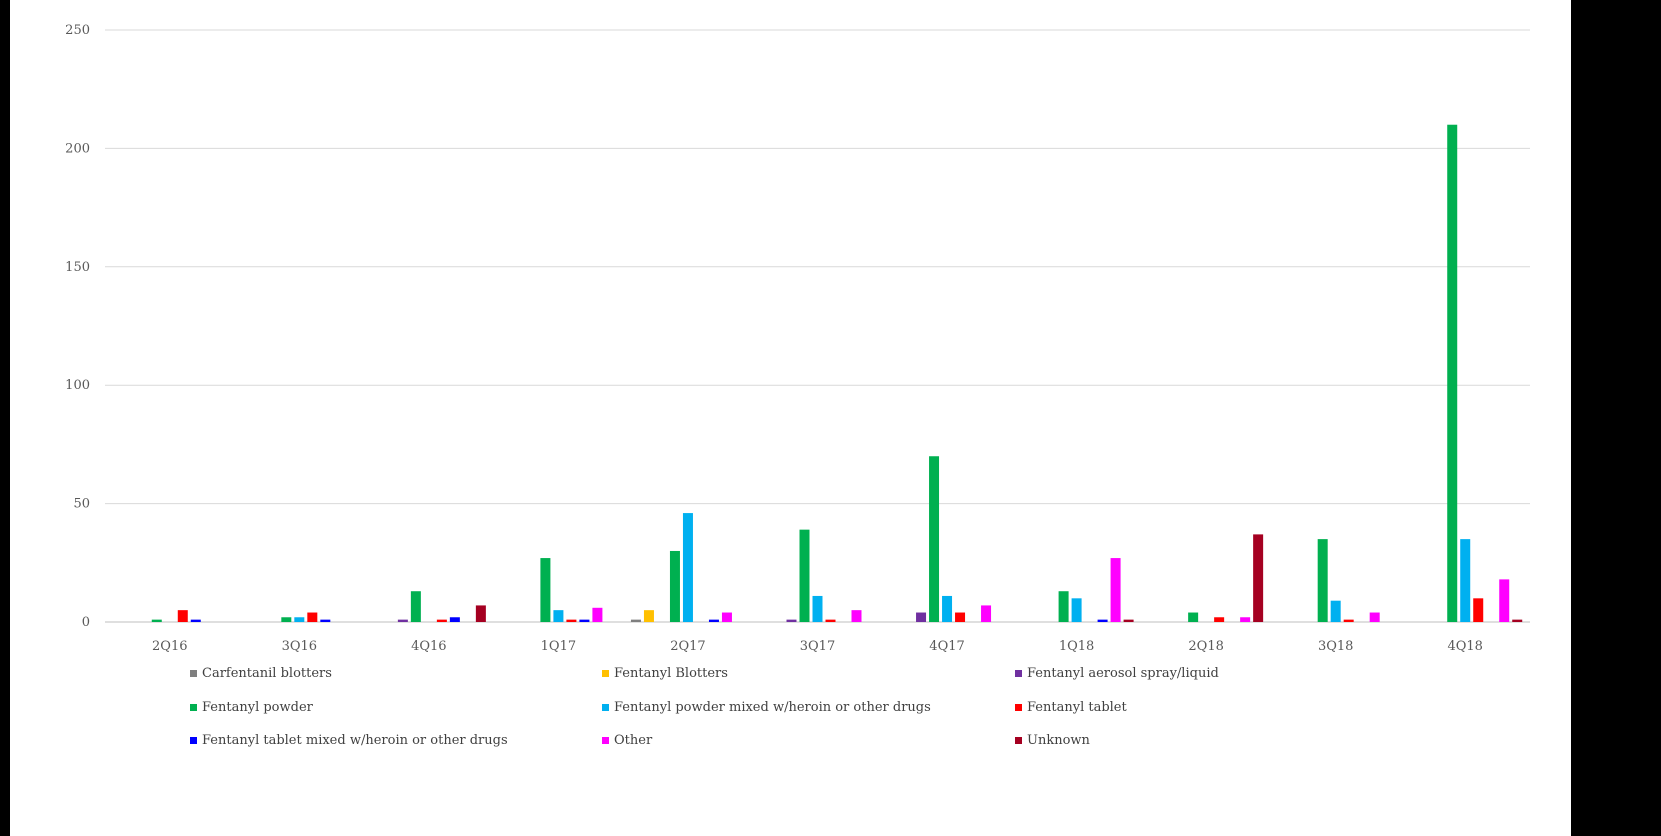 The height and width of the screenshot is (836, 1661). I want to click on y-tick-label: 250, so click(77, 30).